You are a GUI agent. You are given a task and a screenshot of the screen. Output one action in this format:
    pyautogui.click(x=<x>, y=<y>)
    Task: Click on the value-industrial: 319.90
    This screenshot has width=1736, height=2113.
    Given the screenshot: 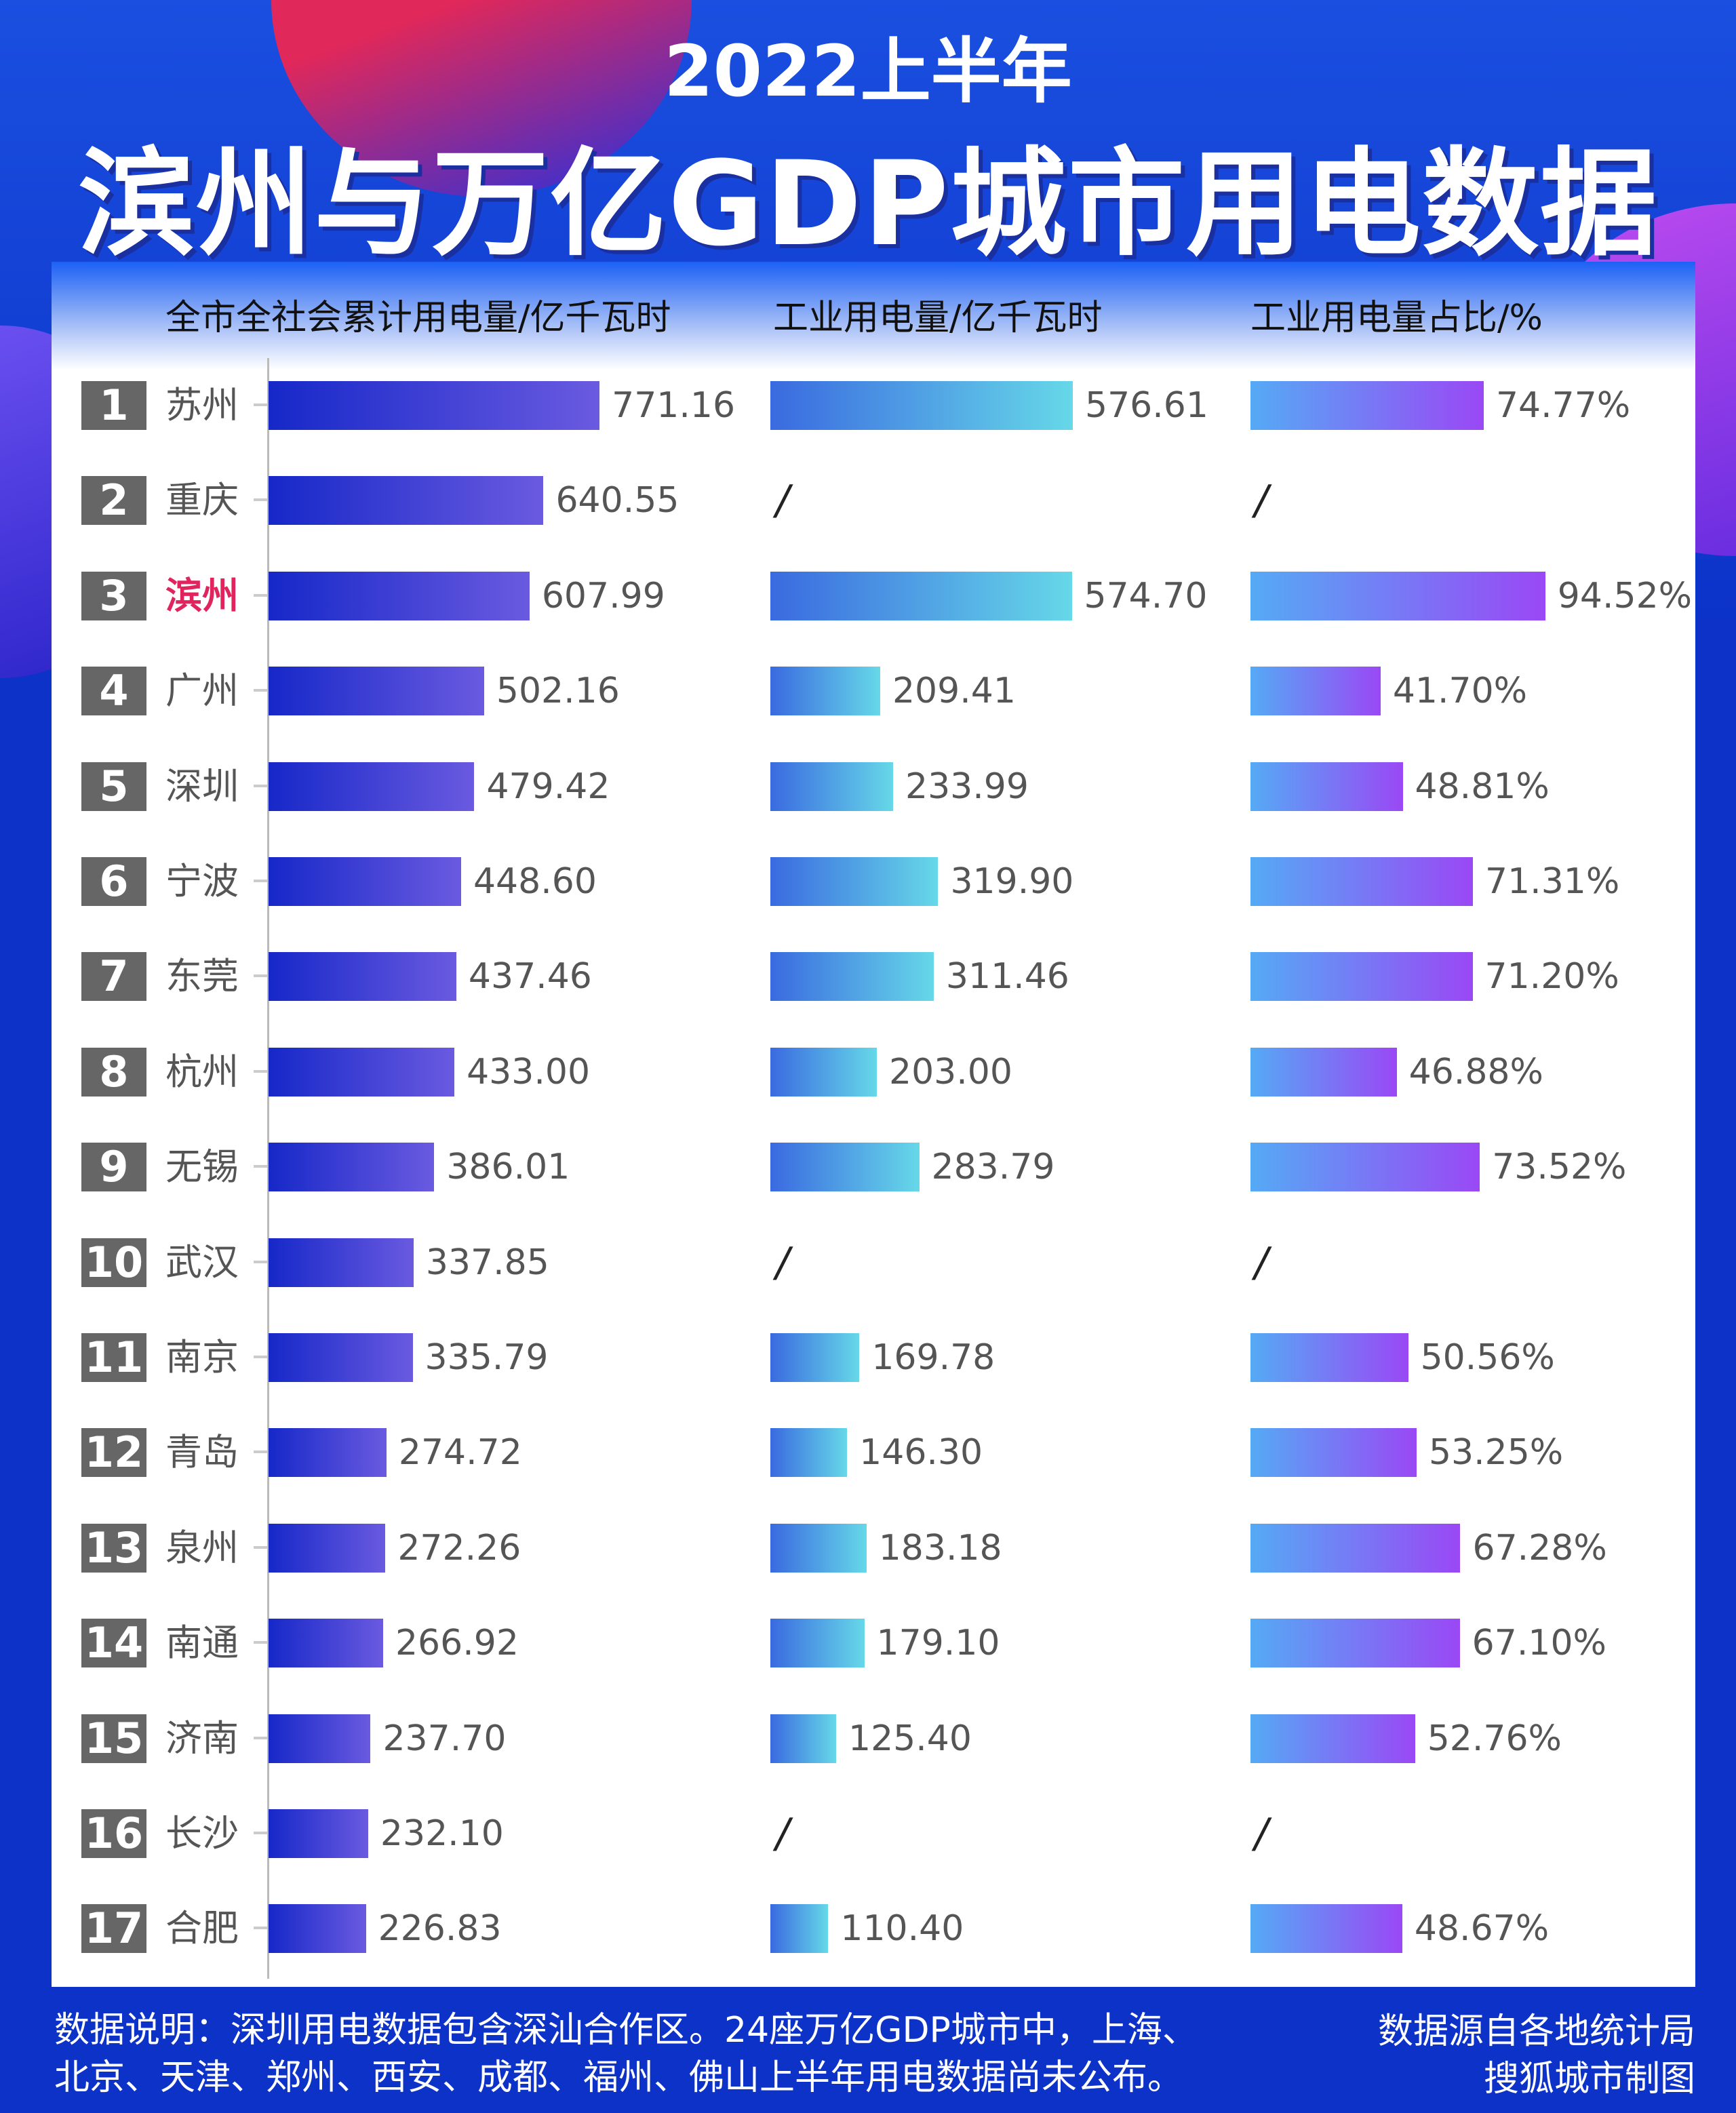 What is the action you would take?
    pyautogui.click(x=1012, y=882)
    